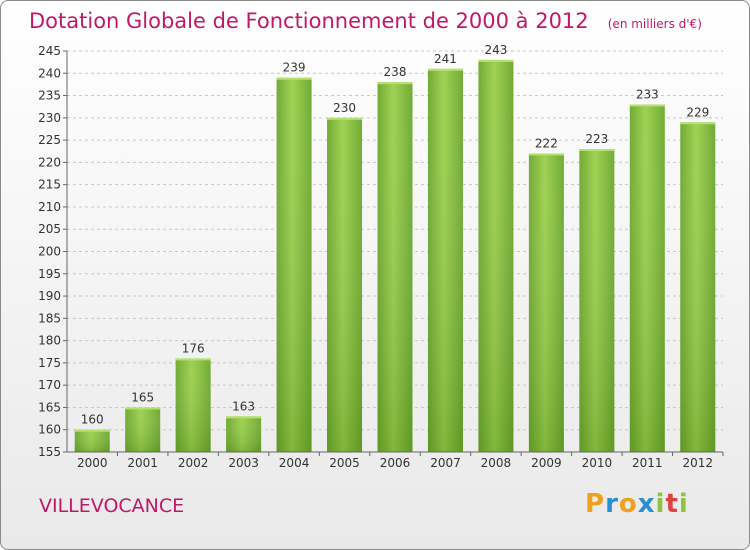 Image resolution: width=750 pixels, height=550 pixels. I want to click on y-tick-label: 225, so click(49, 140).